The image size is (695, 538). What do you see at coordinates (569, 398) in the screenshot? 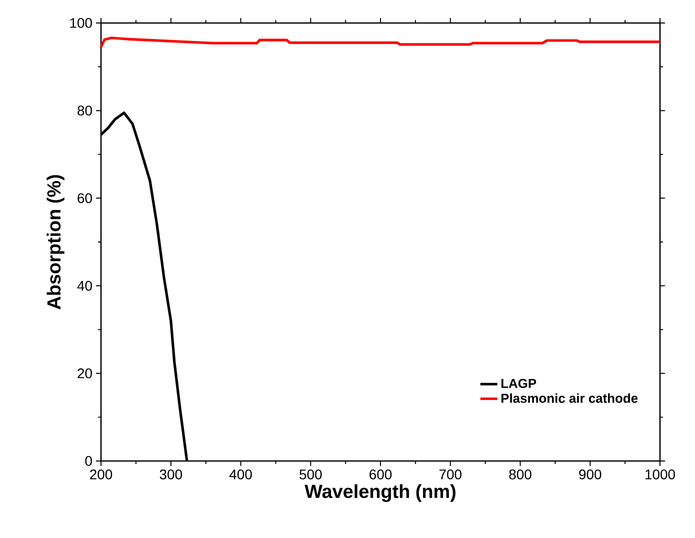
I see `legend-label: Plasmonic air cathode` at bounding box center [569, 398].